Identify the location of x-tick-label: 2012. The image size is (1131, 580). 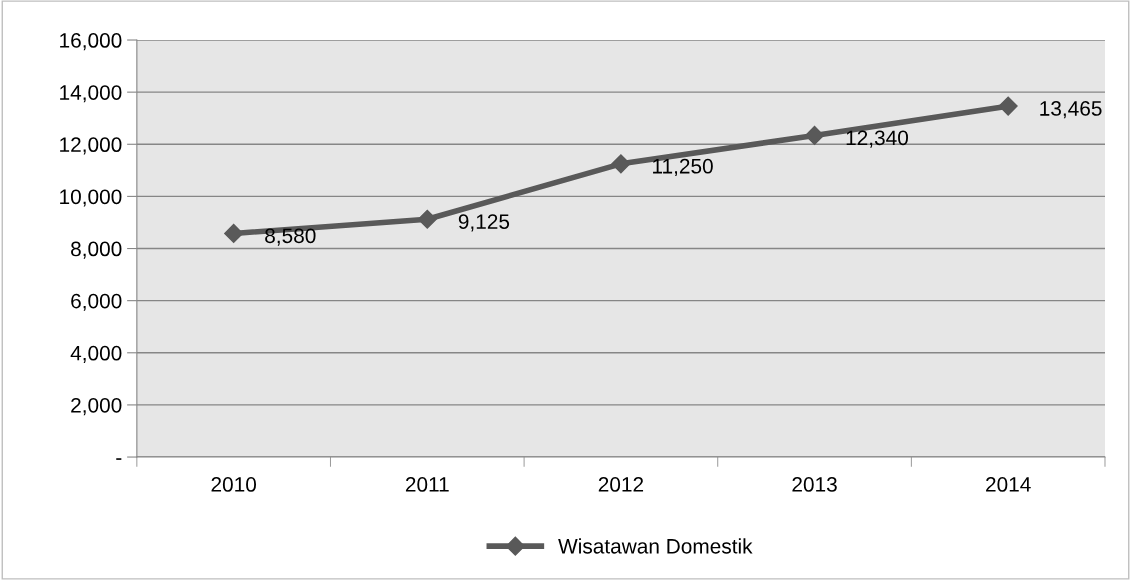
(621, 484).